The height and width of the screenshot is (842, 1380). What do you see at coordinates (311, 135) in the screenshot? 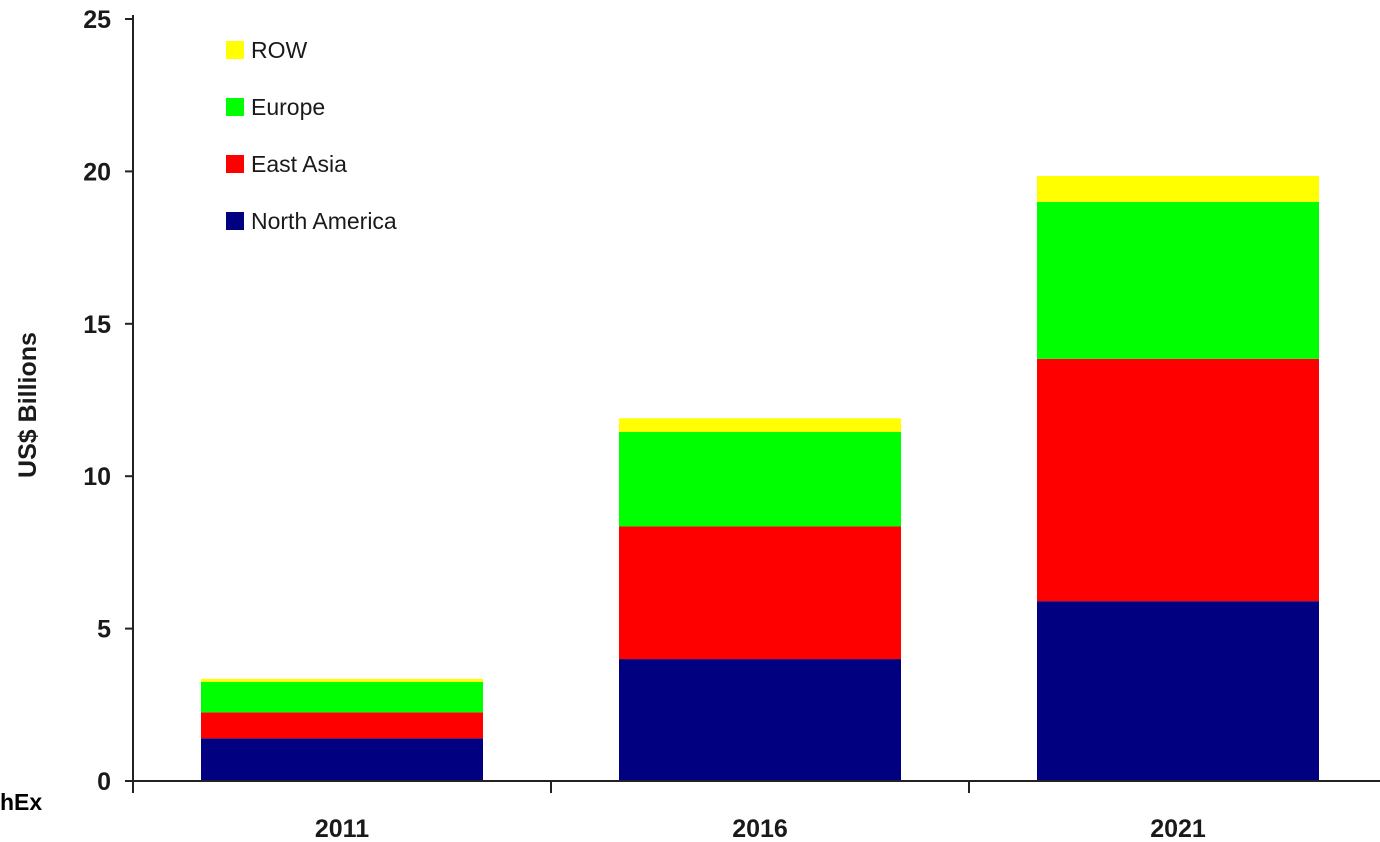
I see `chart-legend: ROW Europe East Asia North America` at bounding box center [311, 135].